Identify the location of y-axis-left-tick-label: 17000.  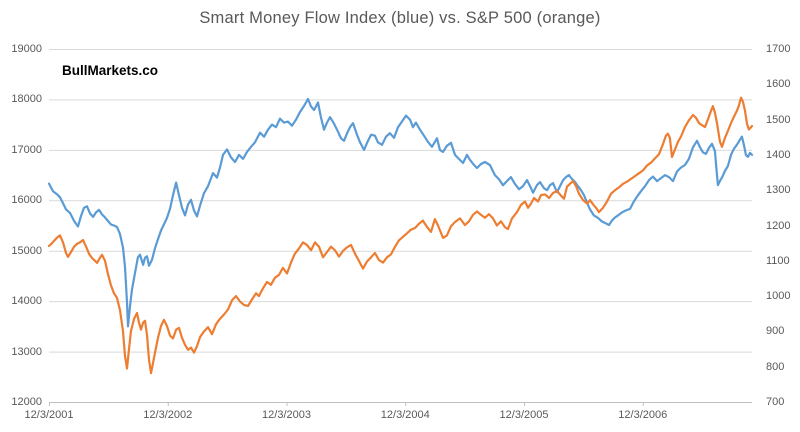
(26, 149).